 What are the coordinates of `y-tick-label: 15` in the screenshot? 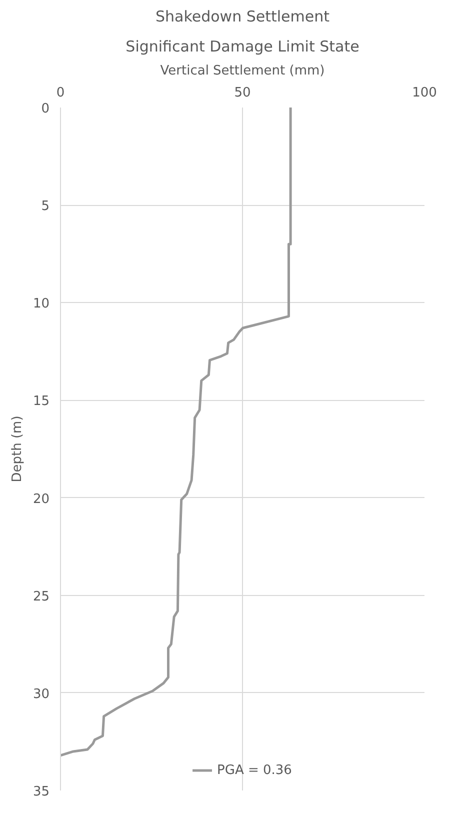 It's located at (41, 402).